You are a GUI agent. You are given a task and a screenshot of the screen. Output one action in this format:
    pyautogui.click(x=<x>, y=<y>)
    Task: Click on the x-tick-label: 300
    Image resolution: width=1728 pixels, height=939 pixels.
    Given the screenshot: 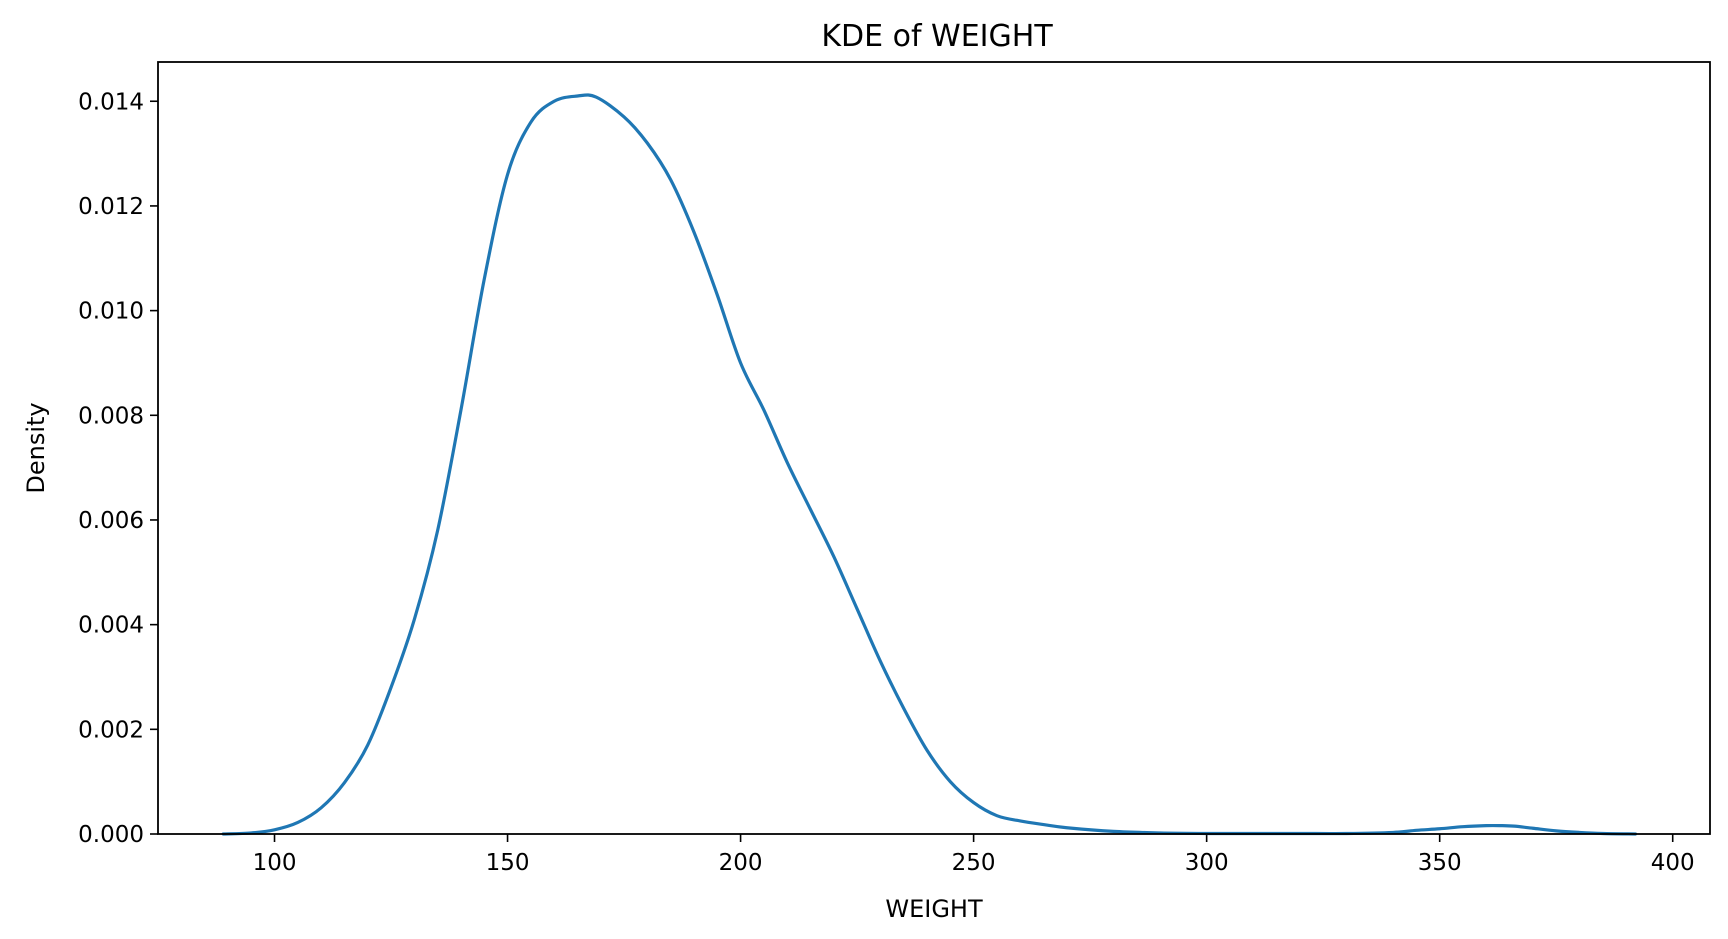 What is the action you would take?
    pyautogui.click(x=1207, y=863)
    